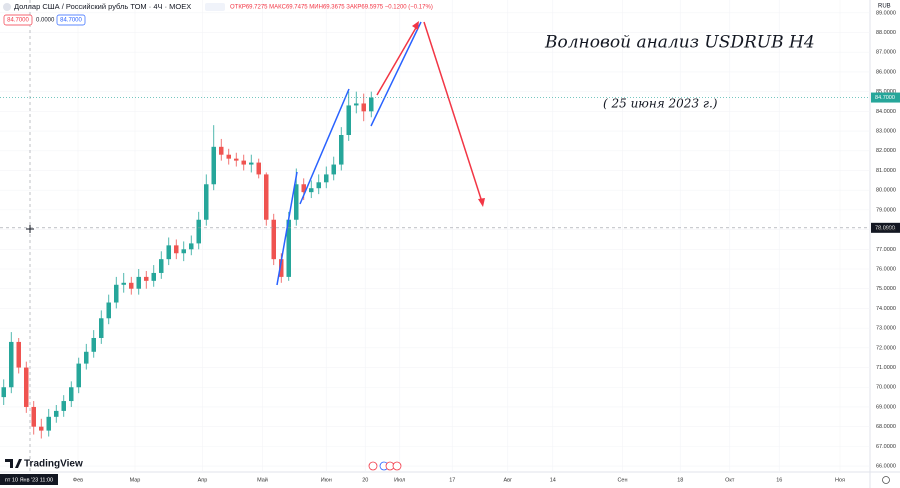  I want to click on sell-button, so click(18, 20).